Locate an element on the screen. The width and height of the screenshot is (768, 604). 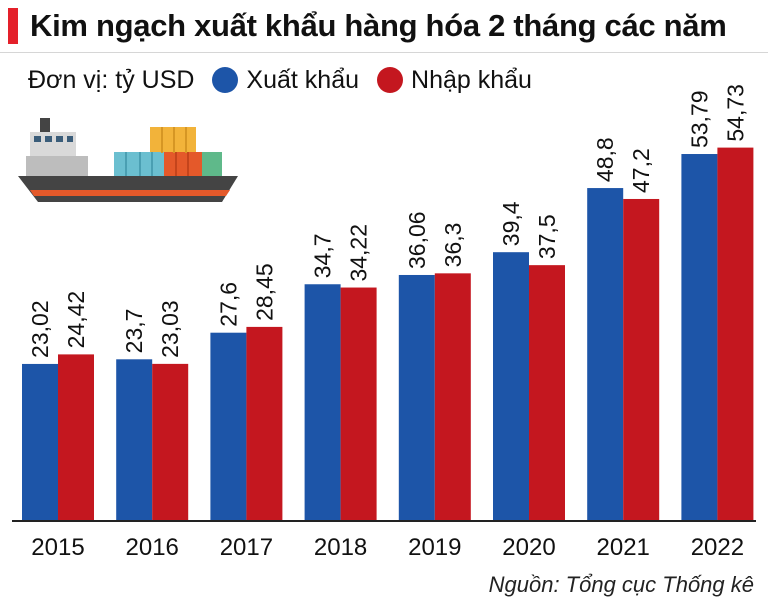
ship-deckhouse is located at coordinates (57, 166).